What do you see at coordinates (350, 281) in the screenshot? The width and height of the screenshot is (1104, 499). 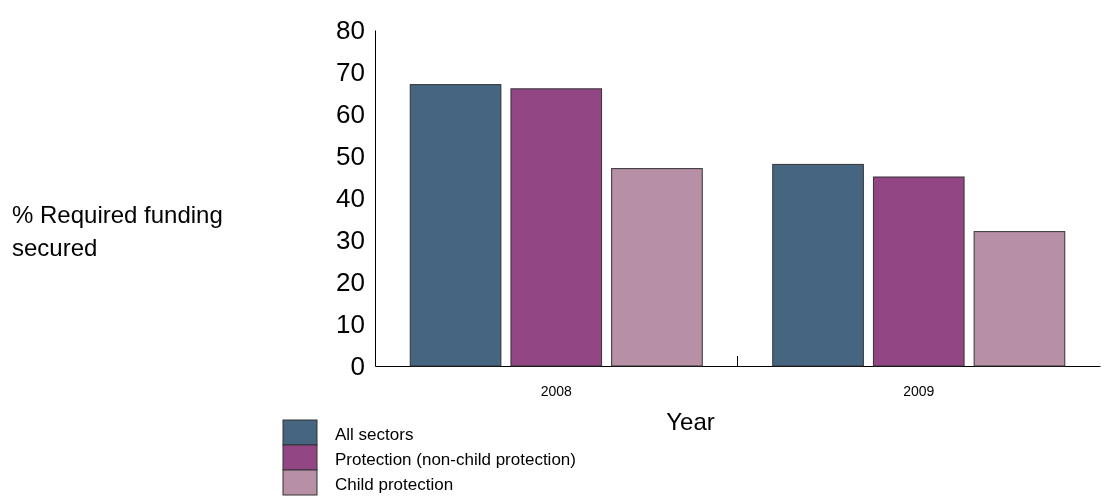 I see `y-tick-label: 20` at bounding box center [350, 281].